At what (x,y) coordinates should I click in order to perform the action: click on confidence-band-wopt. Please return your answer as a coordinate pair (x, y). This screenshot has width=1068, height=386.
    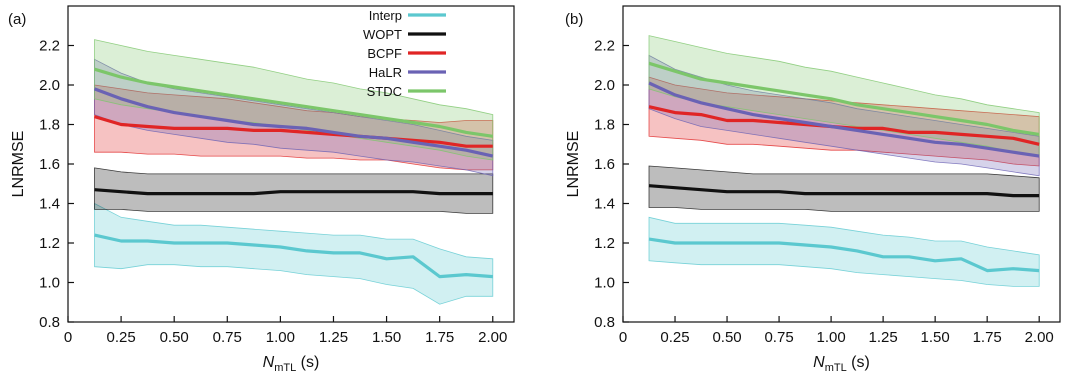
    Looking at the image, I should click on (844, 188).